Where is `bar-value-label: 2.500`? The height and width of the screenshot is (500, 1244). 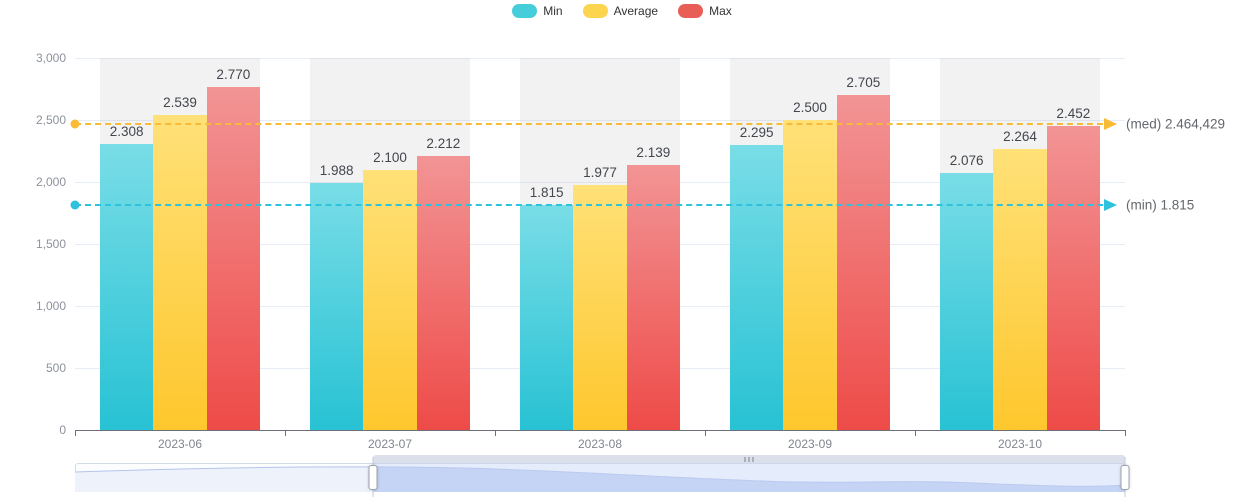
bar-value-label: 2.500 is located at coordinates (810, 107).